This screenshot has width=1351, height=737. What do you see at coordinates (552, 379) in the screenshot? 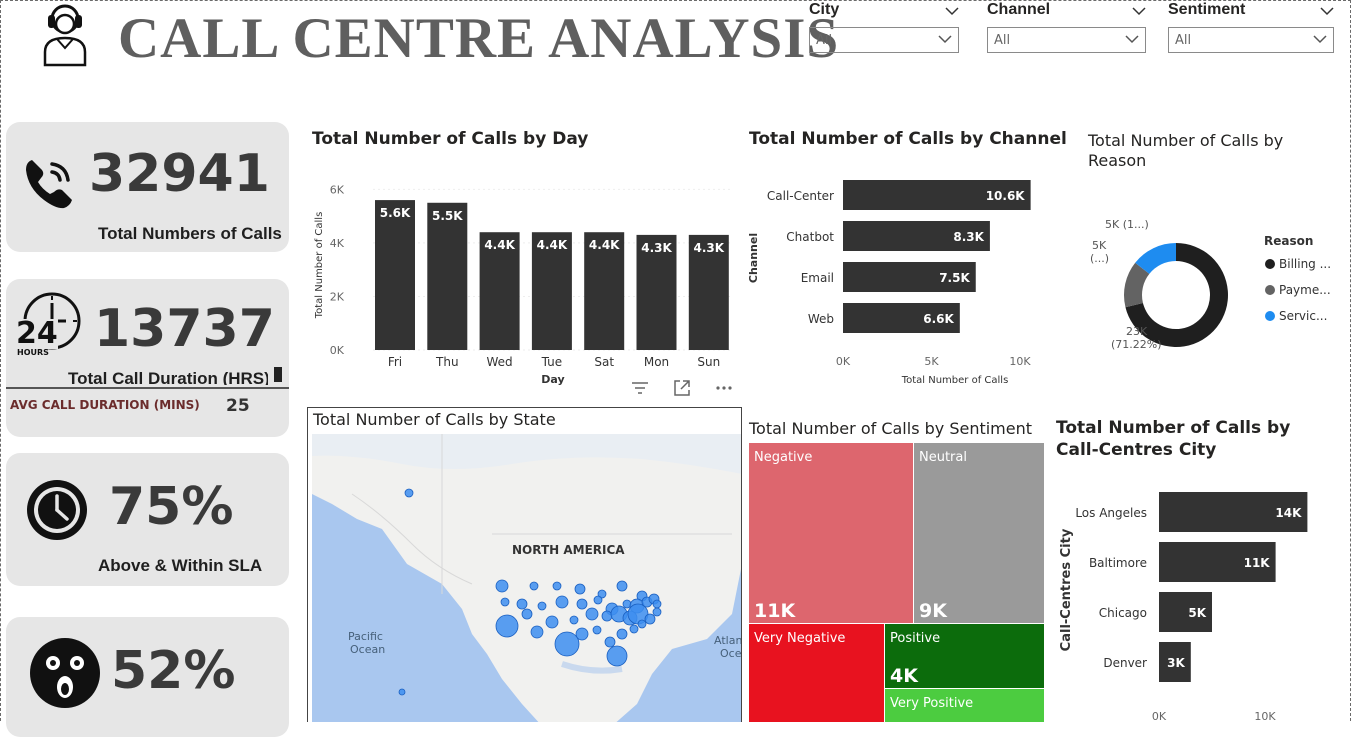
I see `x-axis-title: Day` at bounding box center [552, 379].